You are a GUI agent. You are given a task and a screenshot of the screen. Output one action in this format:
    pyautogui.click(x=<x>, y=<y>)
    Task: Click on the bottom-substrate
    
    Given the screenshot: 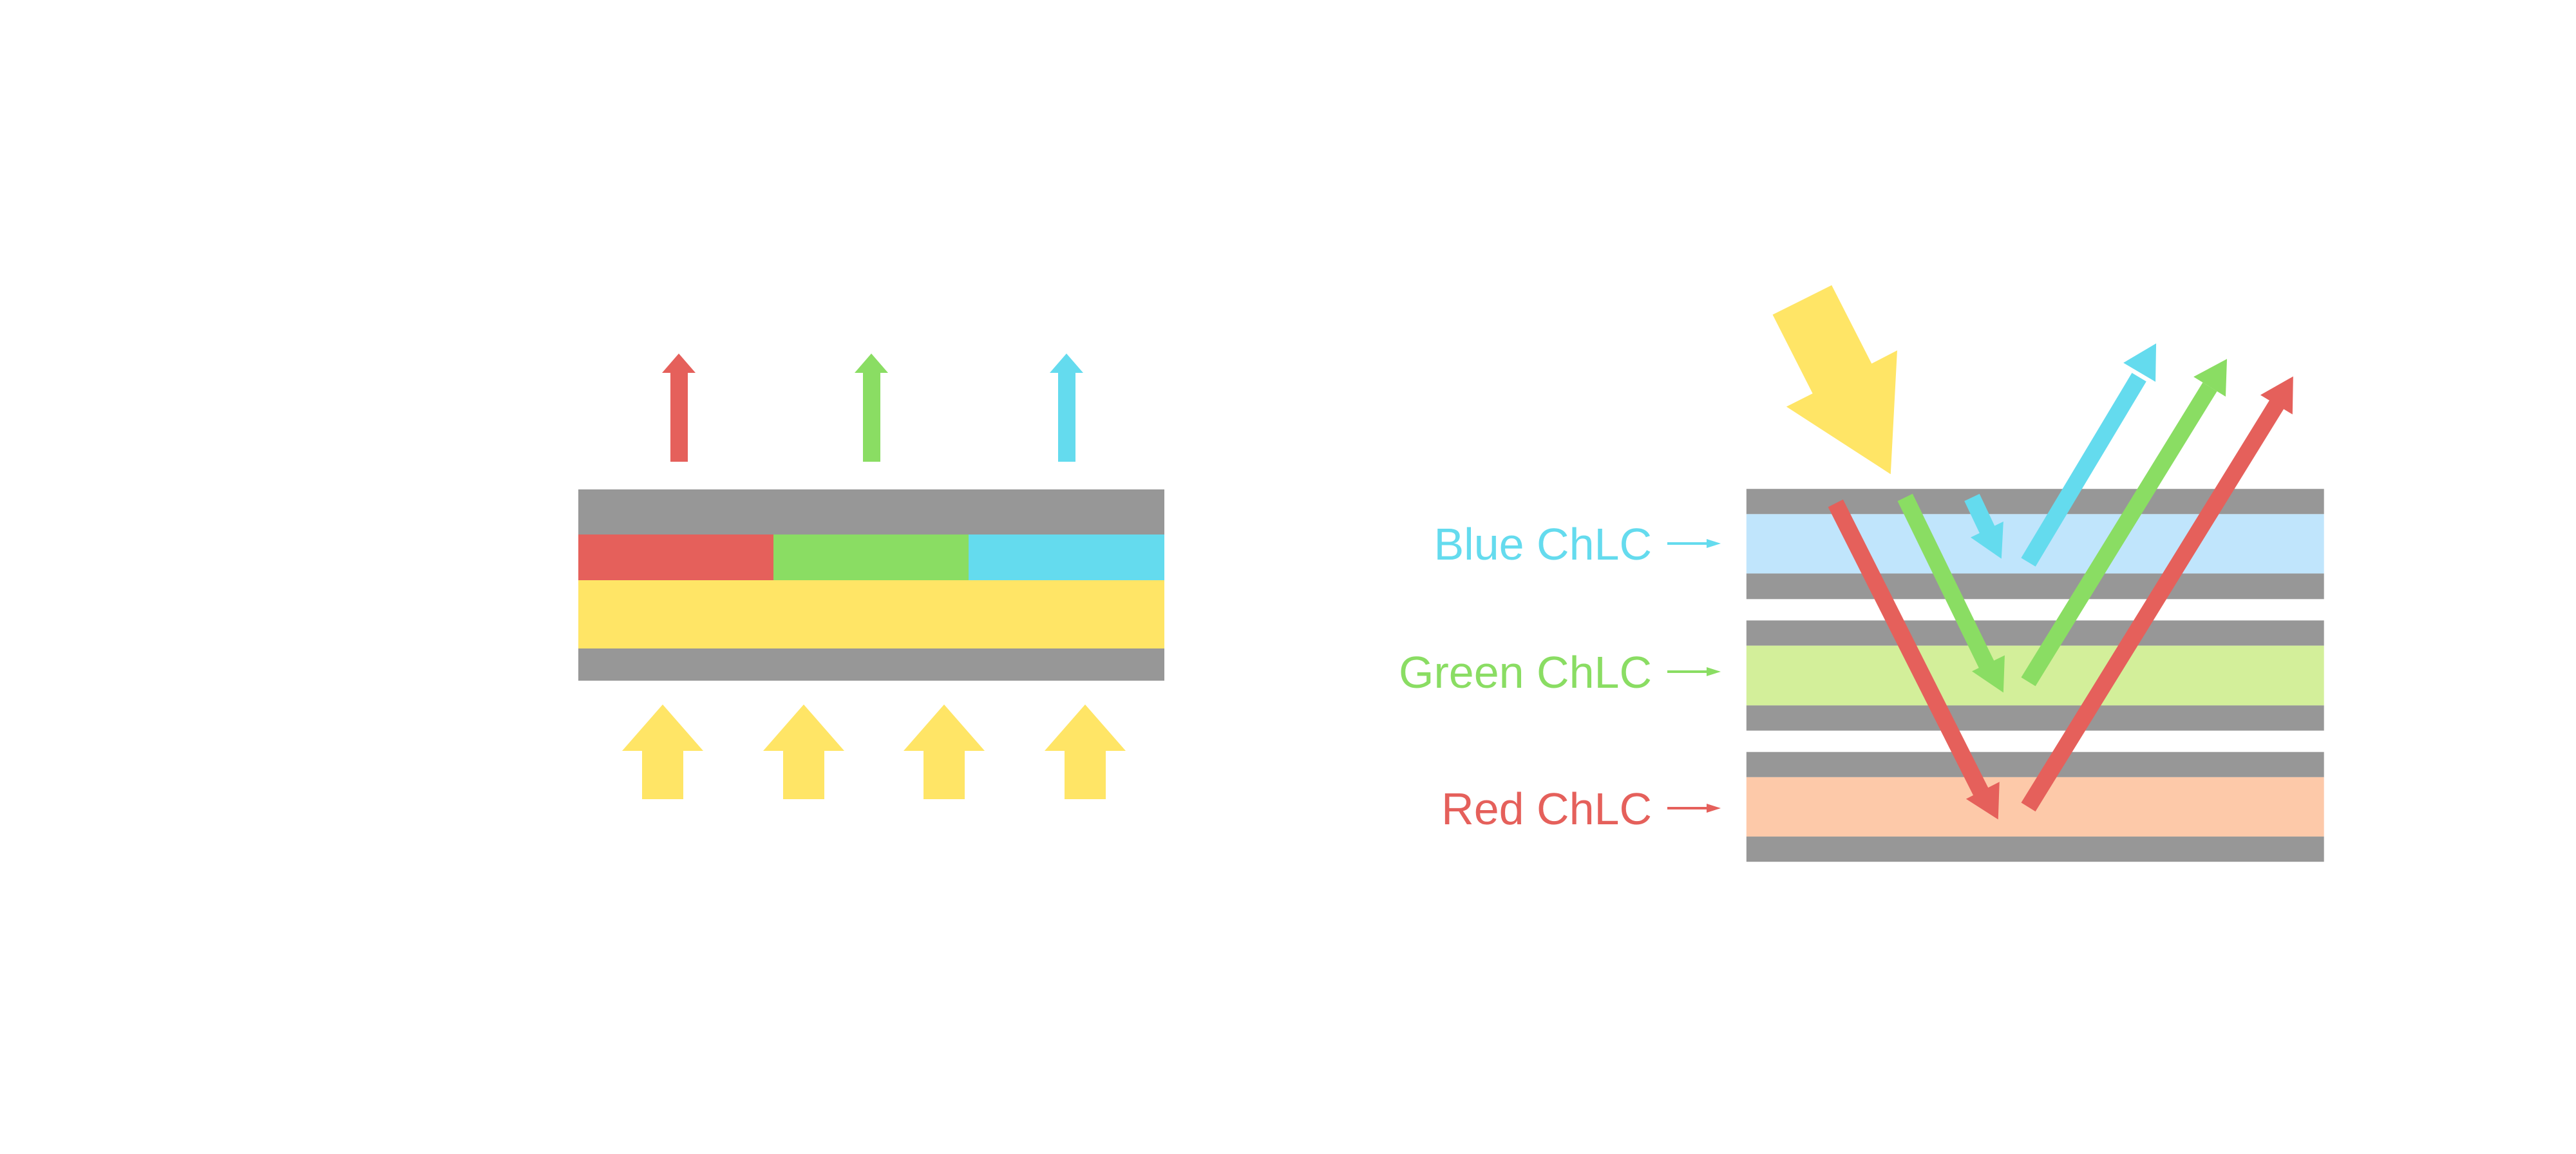 What is the action you would take?
    pyautogui.click(x=871, y=665)
    